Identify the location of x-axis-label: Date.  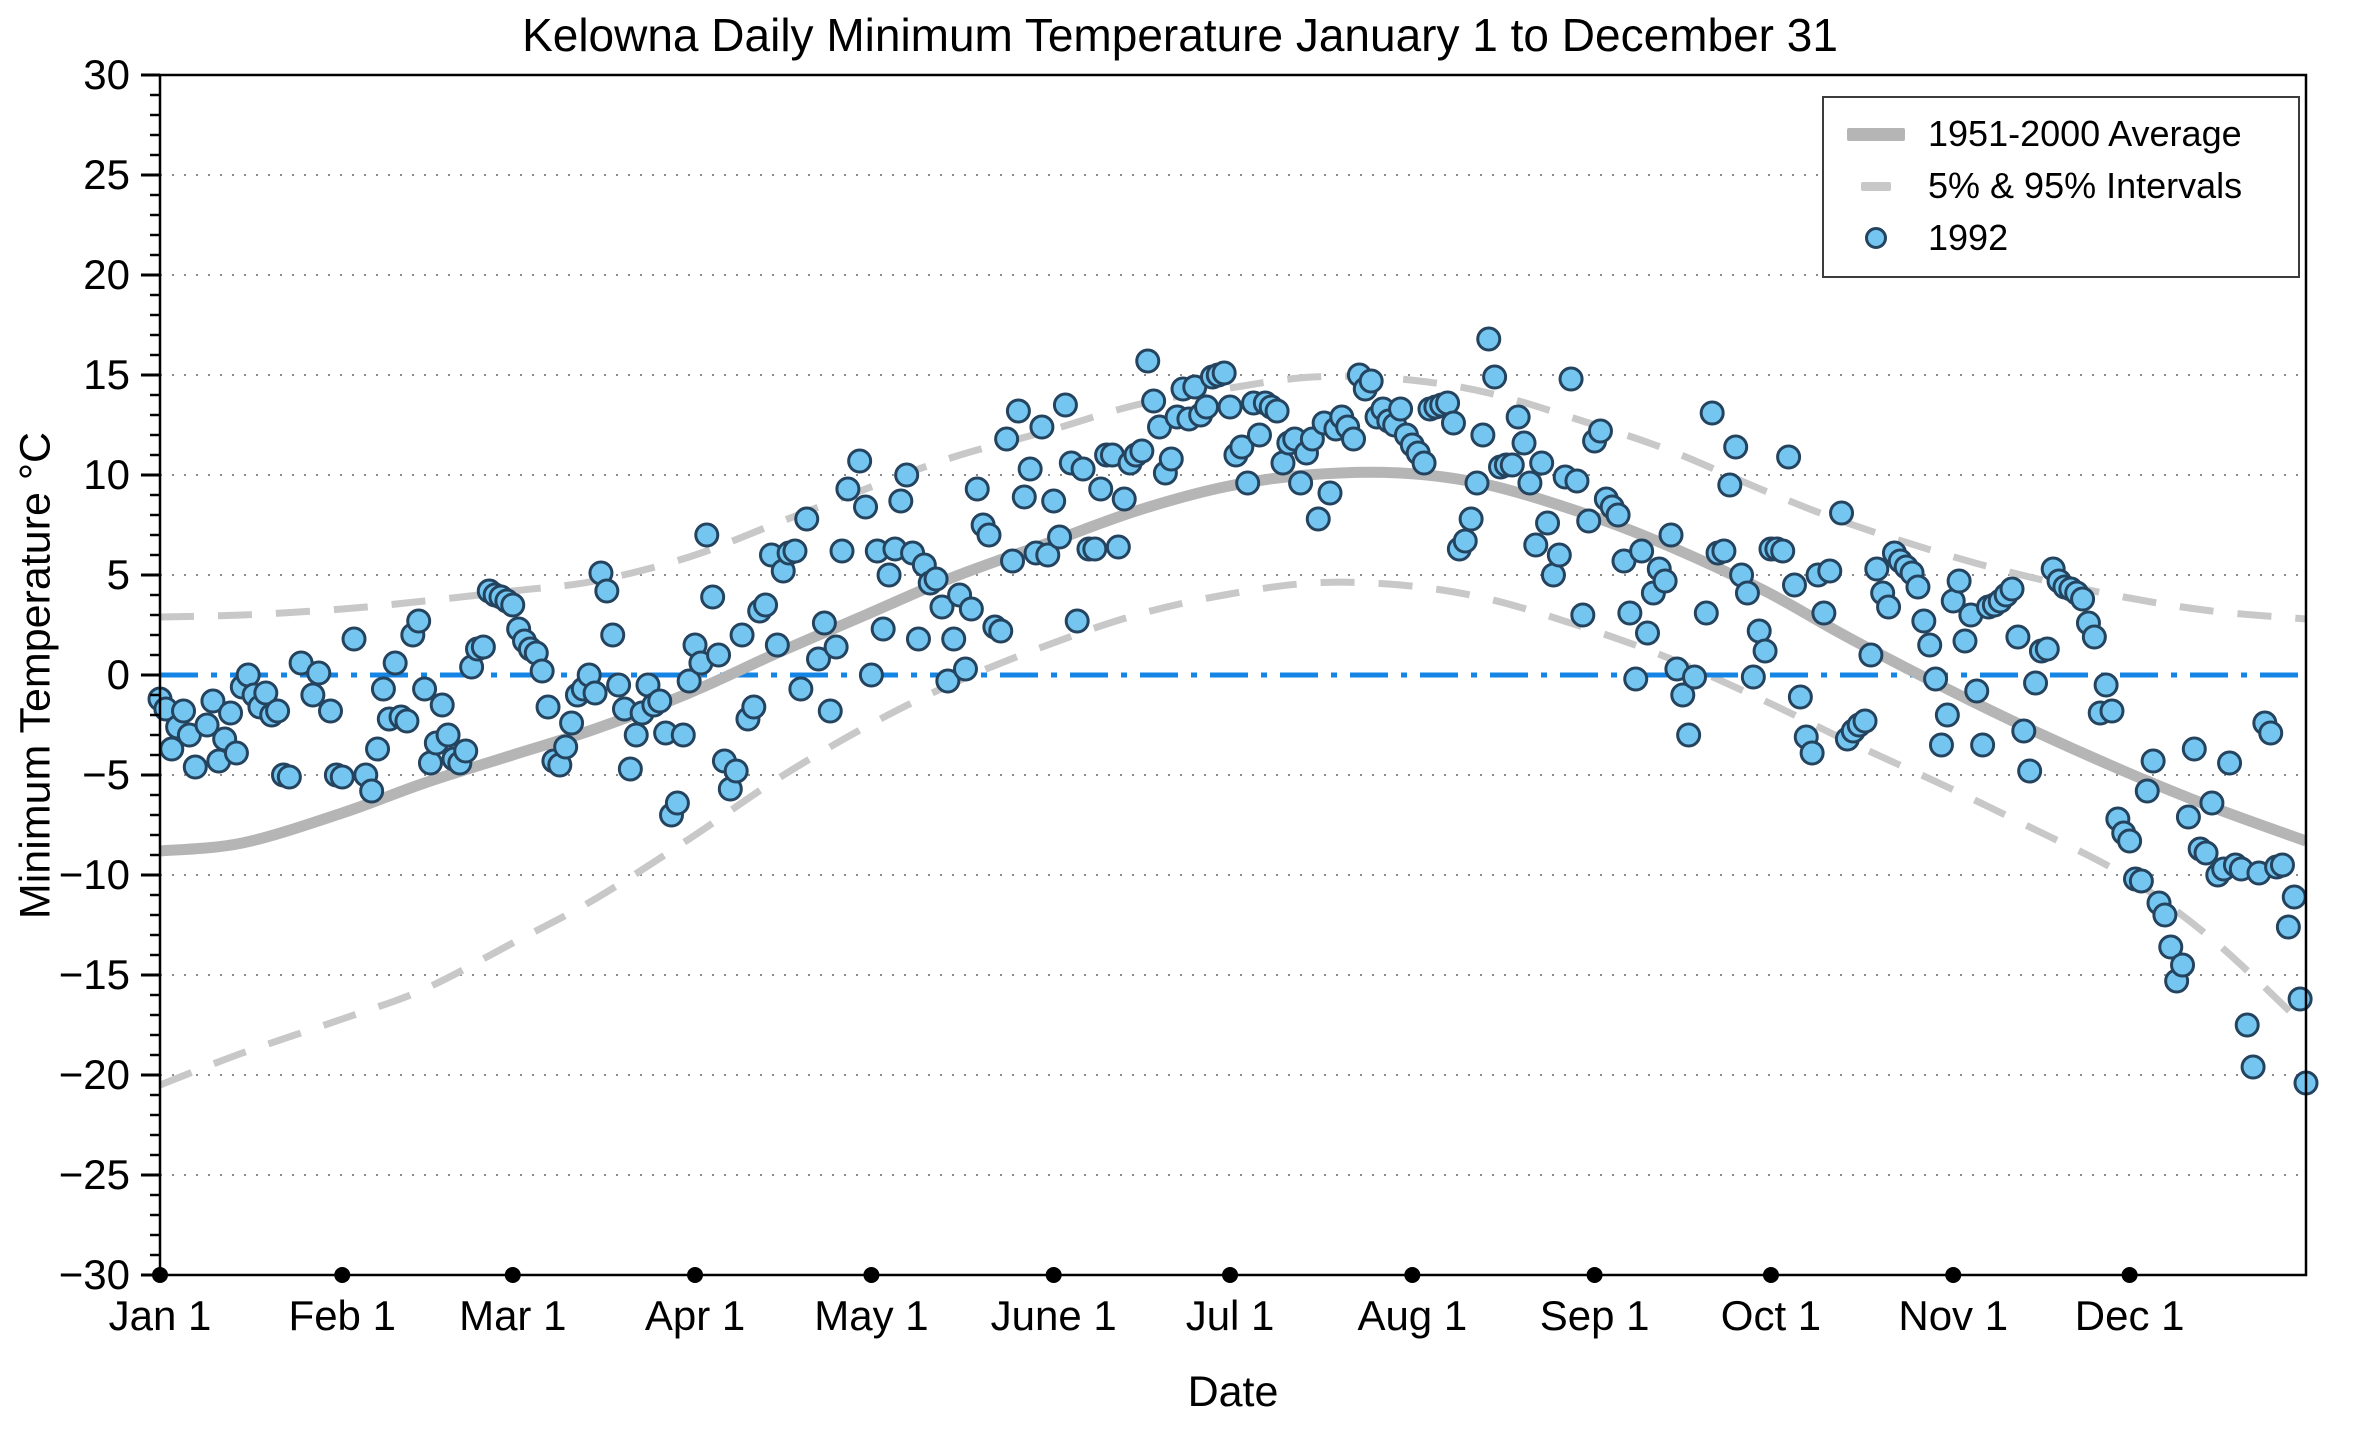
(1233, 1392).